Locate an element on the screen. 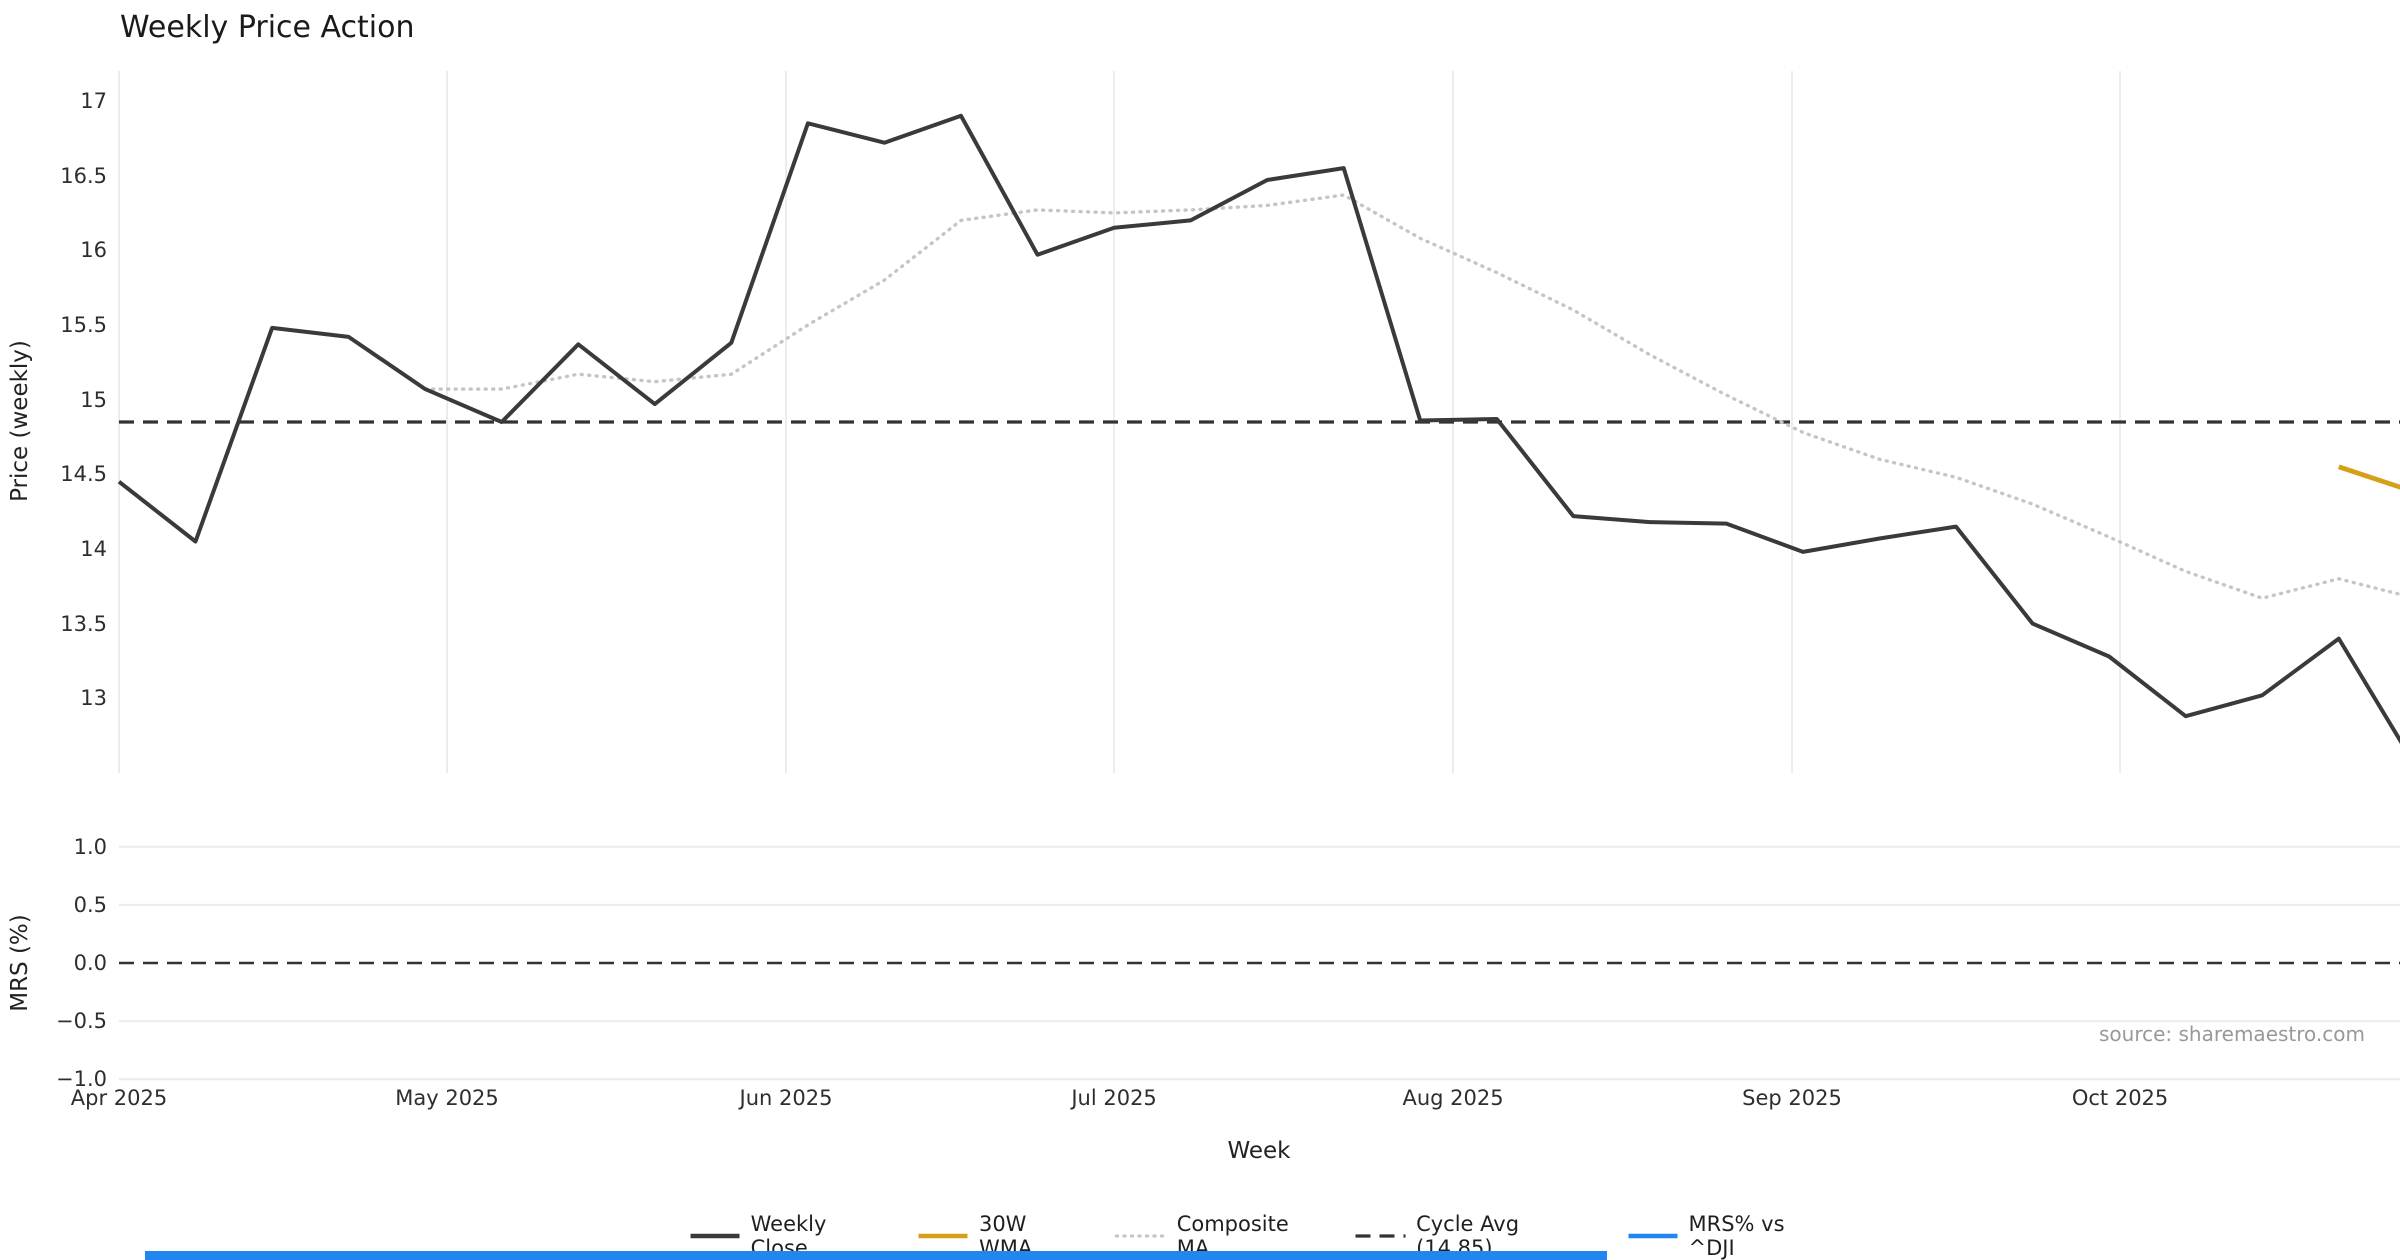 The image size is (2400, 1260). price-tick-label: 15.5 is located at coordinates (83, 324).